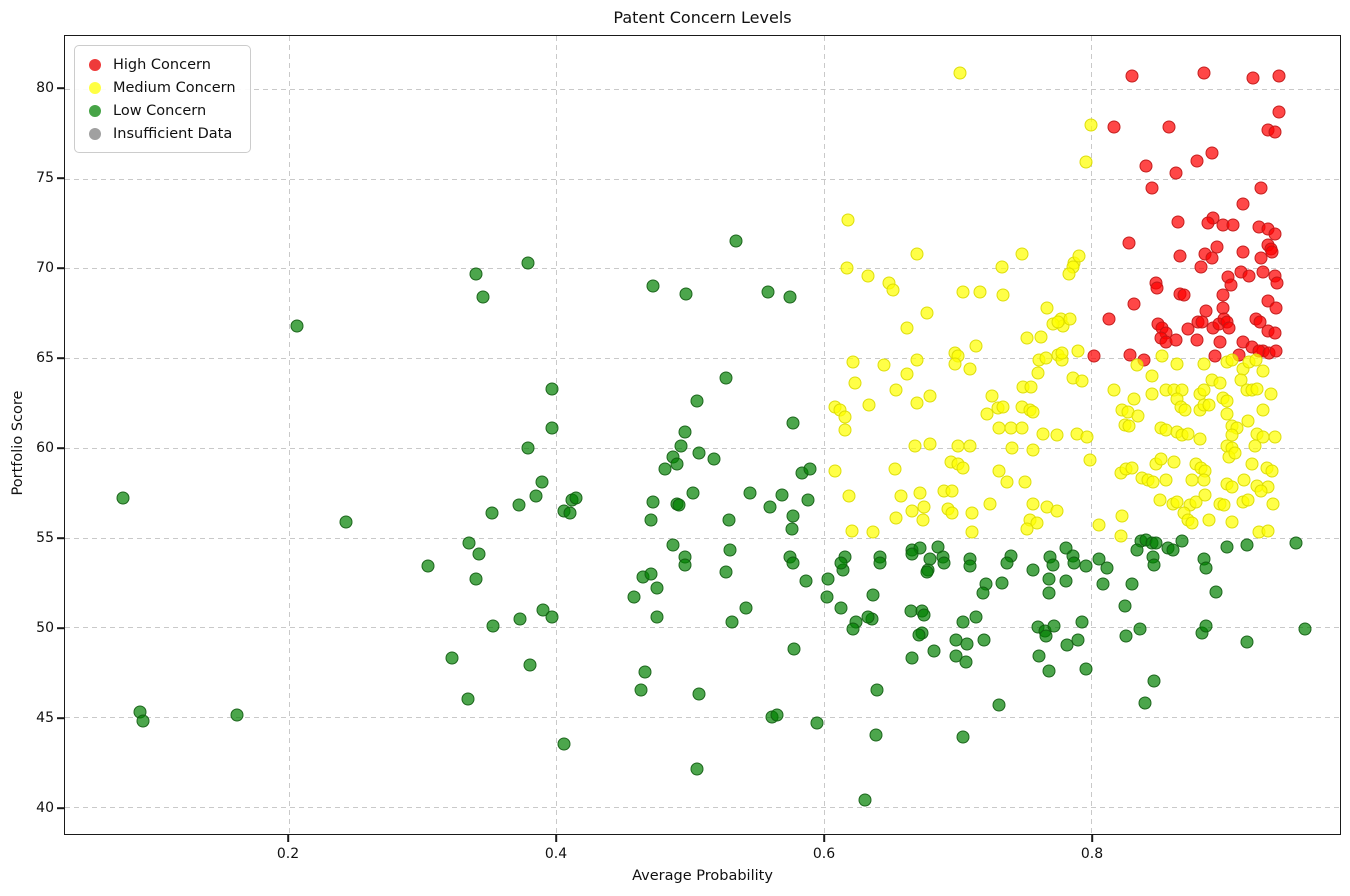 Image resolution: width=1350 pixels, height=896 pixels. Describe the element at coordinates (160, 133) in the screenshot. I see `legend-item-insufficient-data: Insufficient Data` at that location.